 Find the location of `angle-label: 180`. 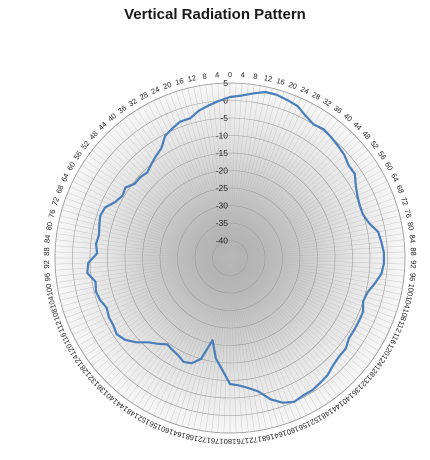

angle-label: 180 is located at coordinates (230, 441).